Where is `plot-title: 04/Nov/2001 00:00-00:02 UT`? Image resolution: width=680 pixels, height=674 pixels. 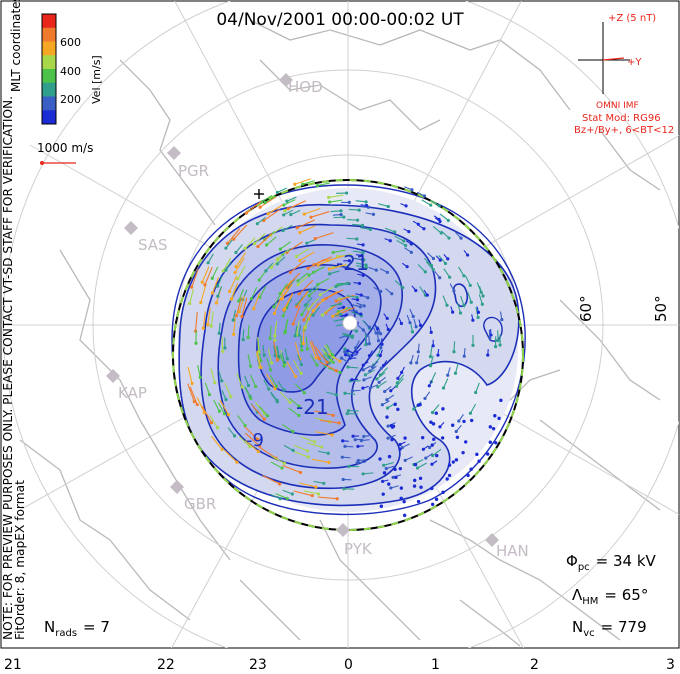 plot-title: 04/Nov/2001 00:00-00:02 UT is located at coordinates (340, 20).